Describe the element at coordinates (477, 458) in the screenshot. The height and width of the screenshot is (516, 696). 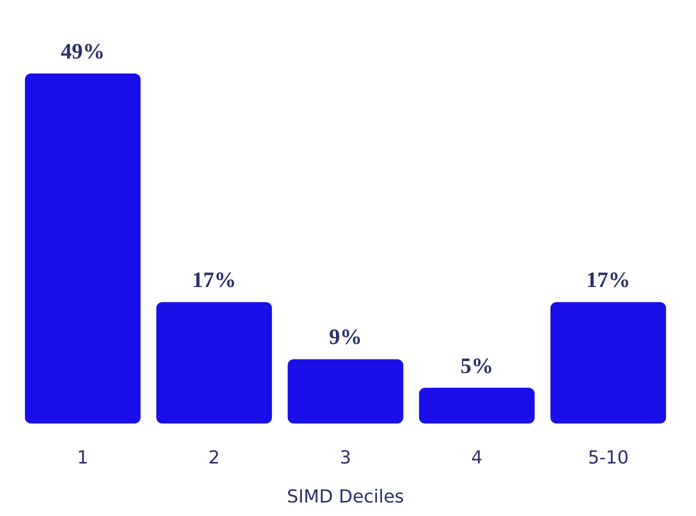
I see `x-tick-label: 4` at that location.